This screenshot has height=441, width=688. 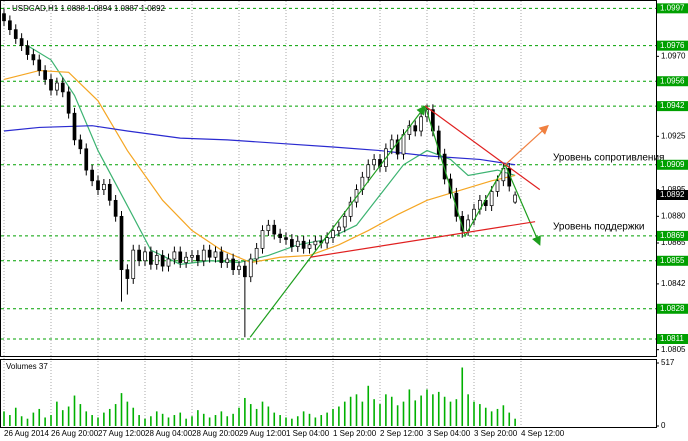 I want to click on x-tick-label: 3 Sep 04:00, so click(x=449, y=433).